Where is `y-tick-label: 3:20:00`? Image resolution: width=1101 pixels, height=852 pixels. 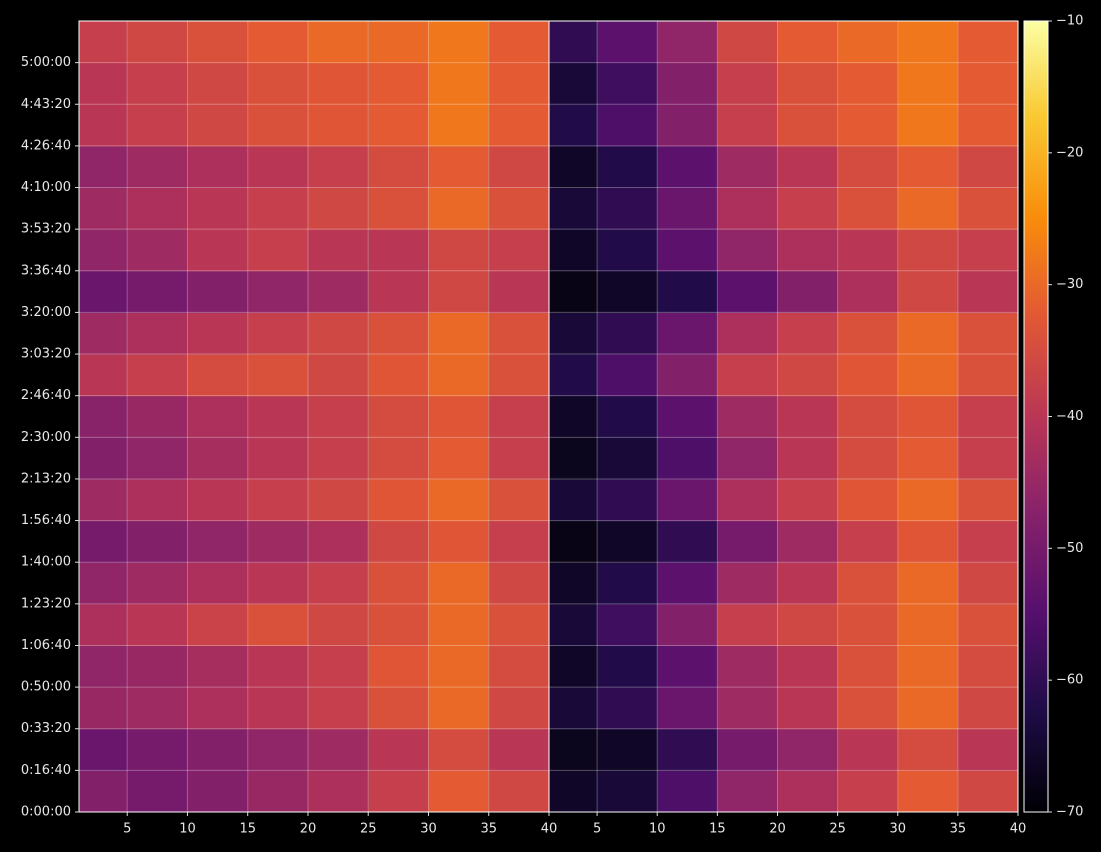
y-tick-label: 3:20:00 is located at coordinates (46, 312).